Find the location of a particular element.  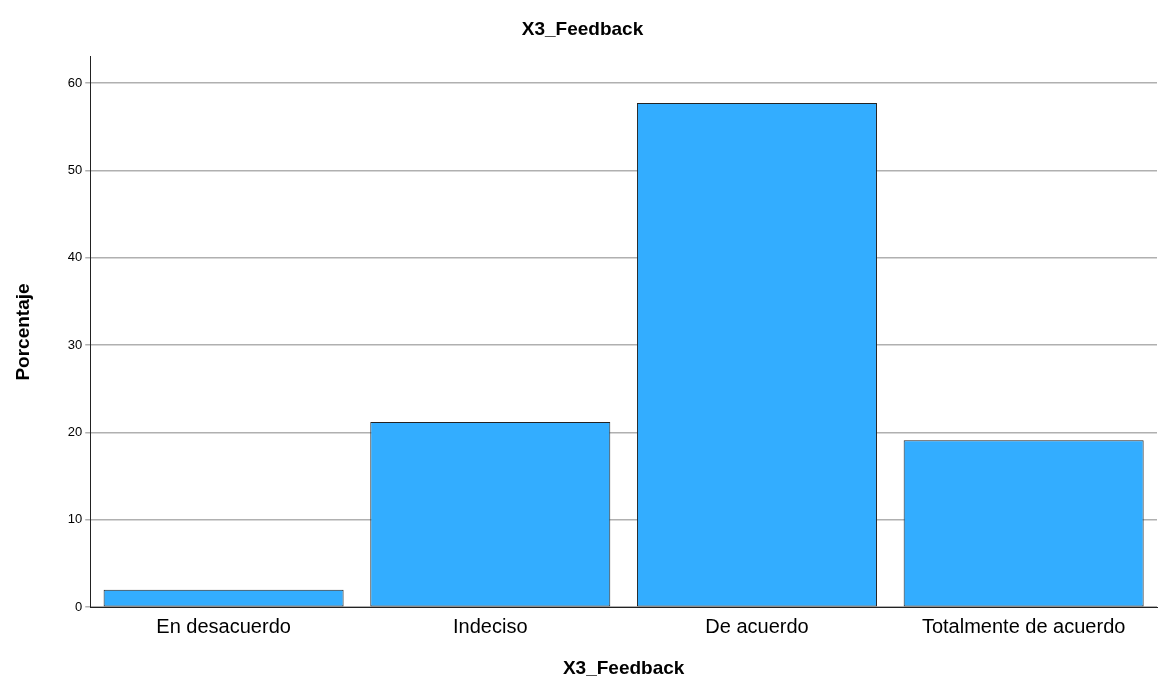

y-tick-label: 50 is located at coordinates (75, 169).